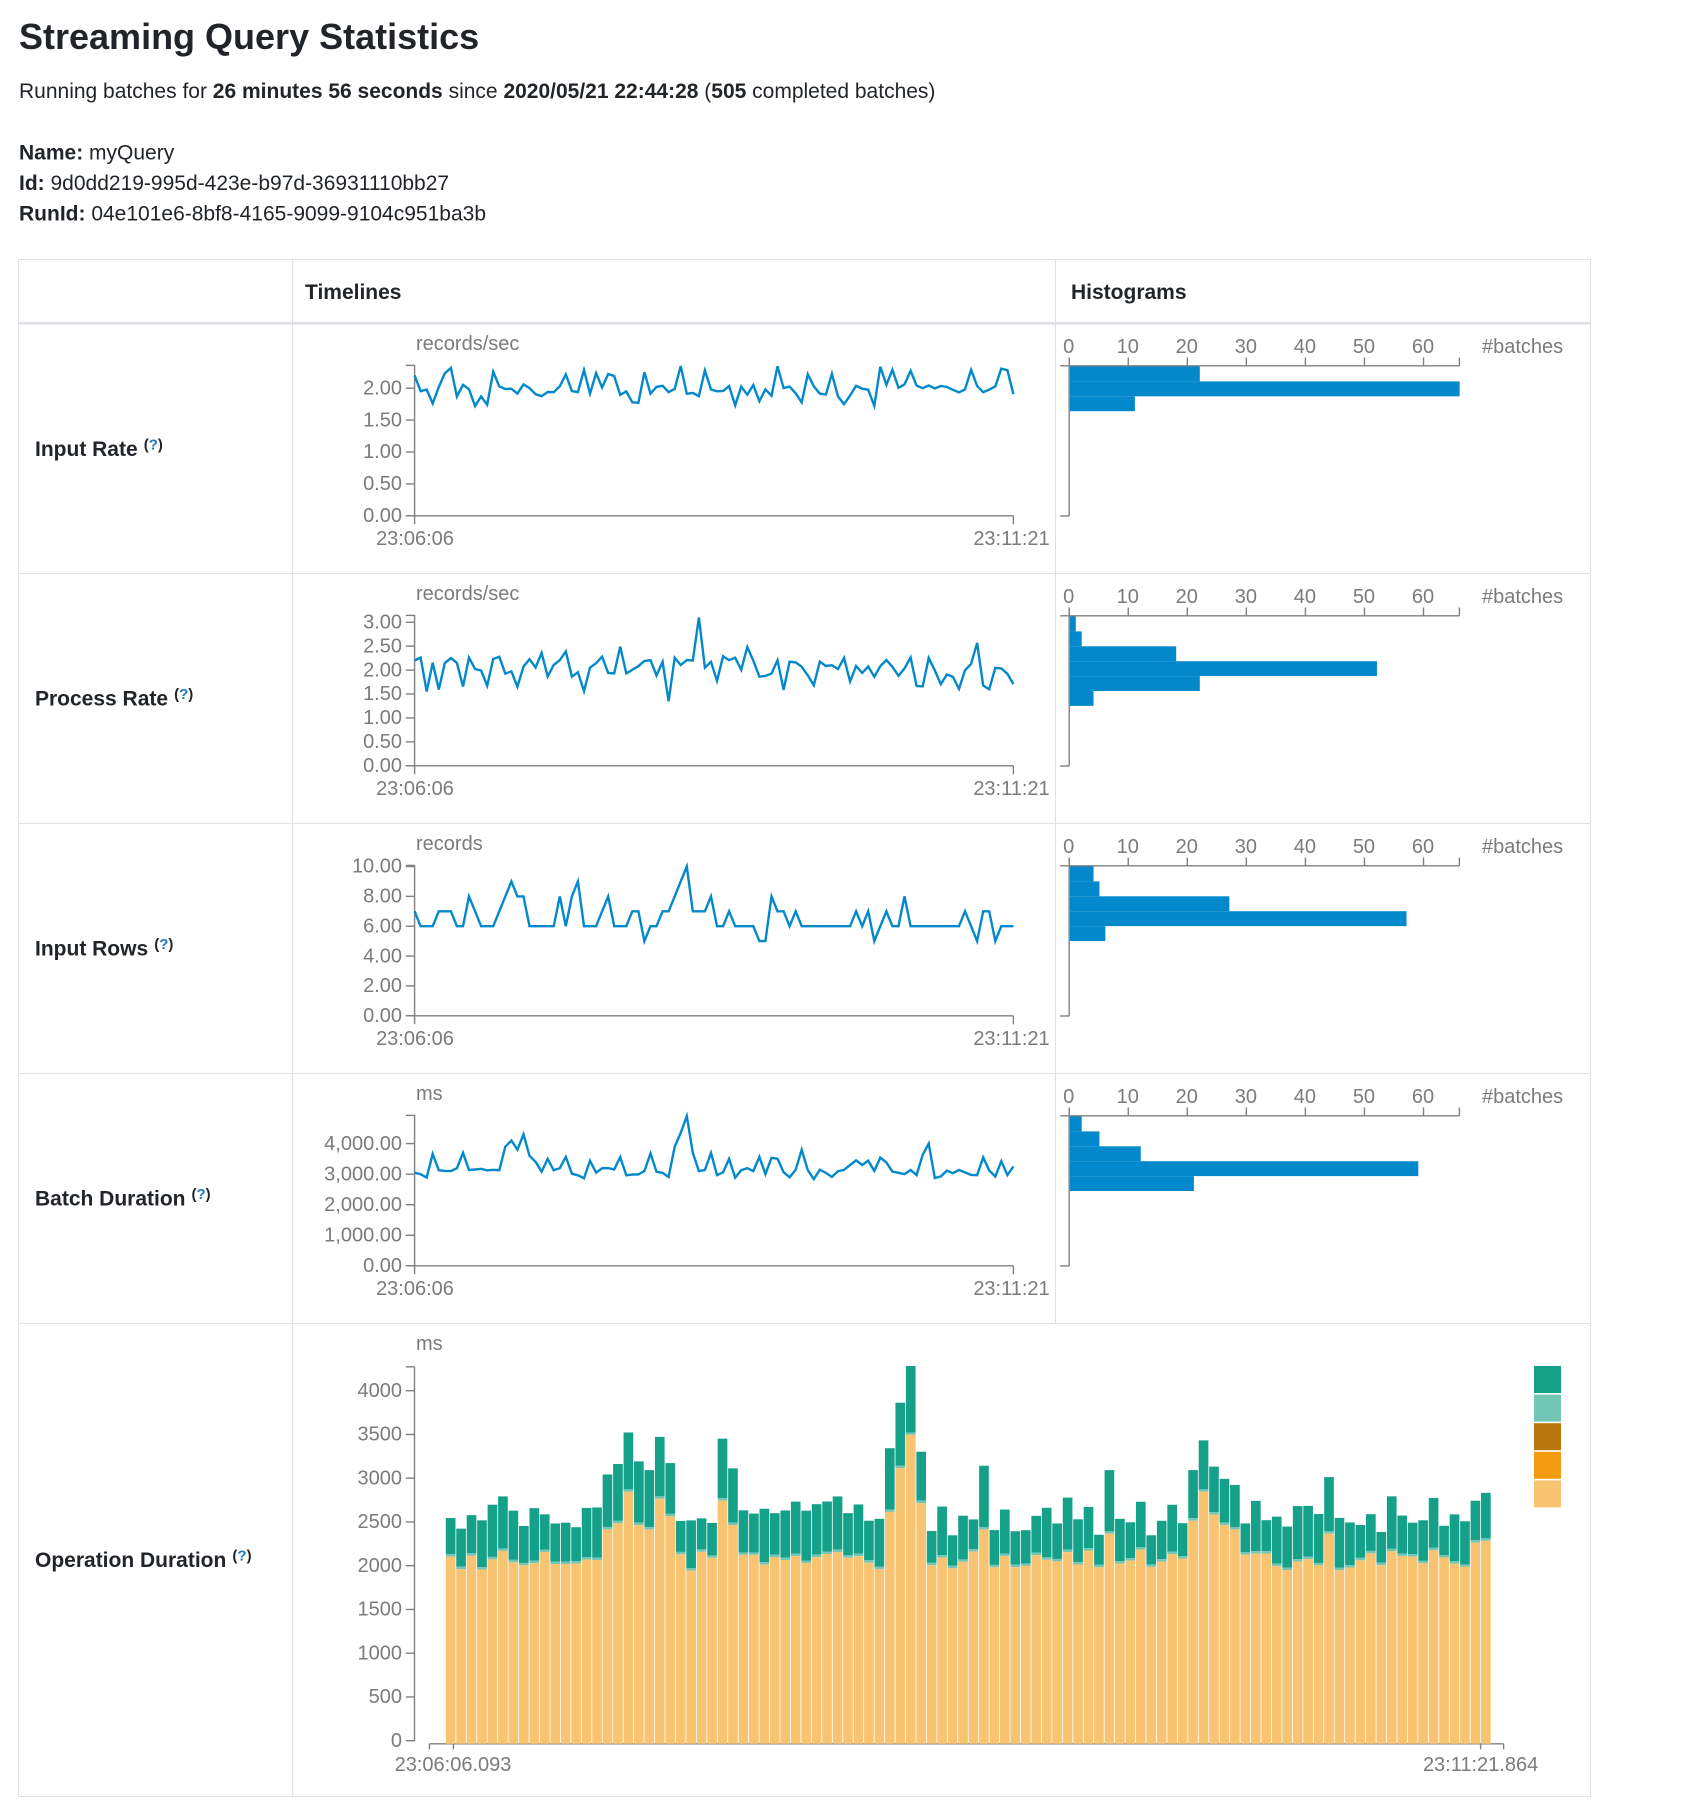  Describe the element at coordinates (453, 1765) in the screenshot. I see `svg-text: 23:06:06.093` at that location.